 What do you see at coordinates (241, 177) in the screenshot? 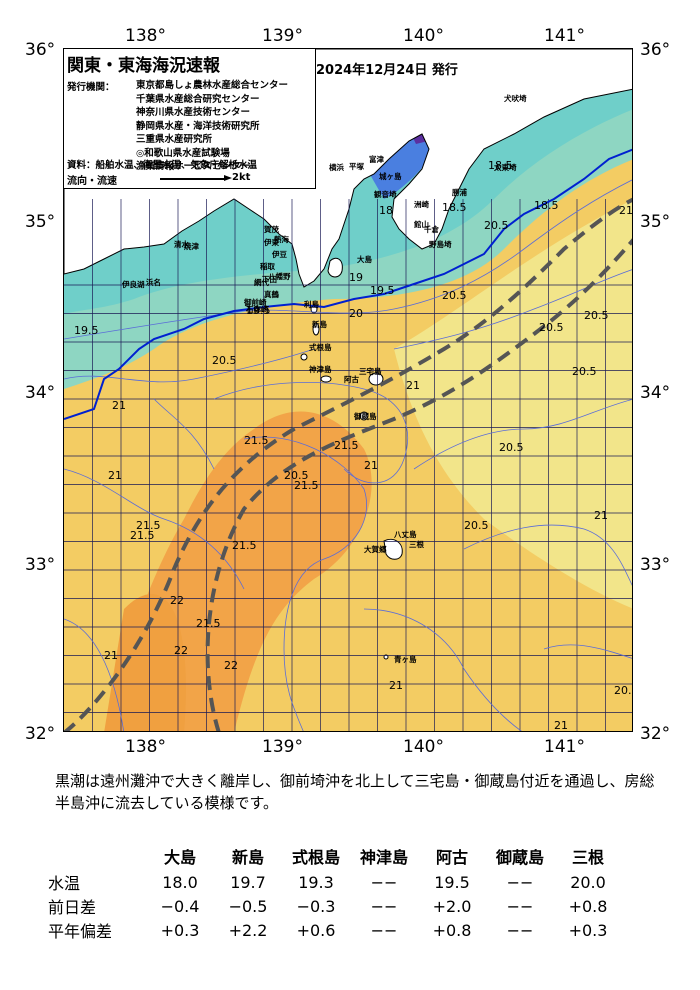
I see `flow-scale: 2kt` at bounding box center [241, 177].